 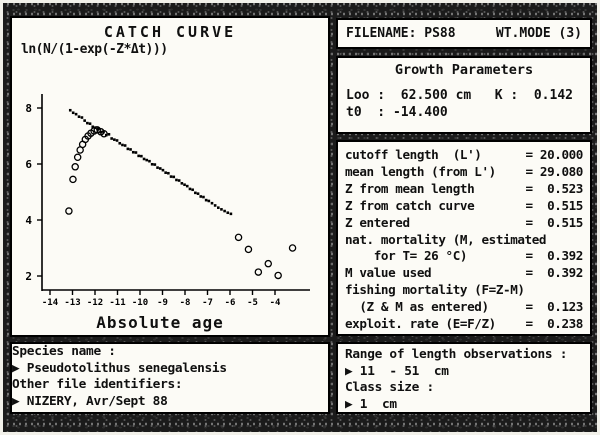 I want to click on y-tick-label: 2, so click(x=28, y=276).